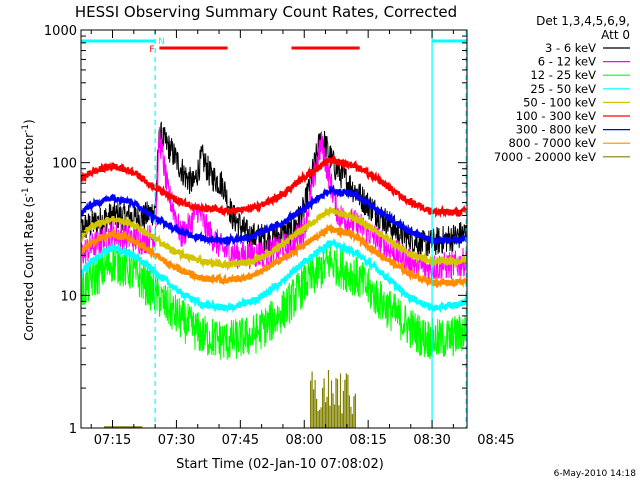  I want to click on y-axis-label-part: Corrected Count Rate (s, so click(29, 268).